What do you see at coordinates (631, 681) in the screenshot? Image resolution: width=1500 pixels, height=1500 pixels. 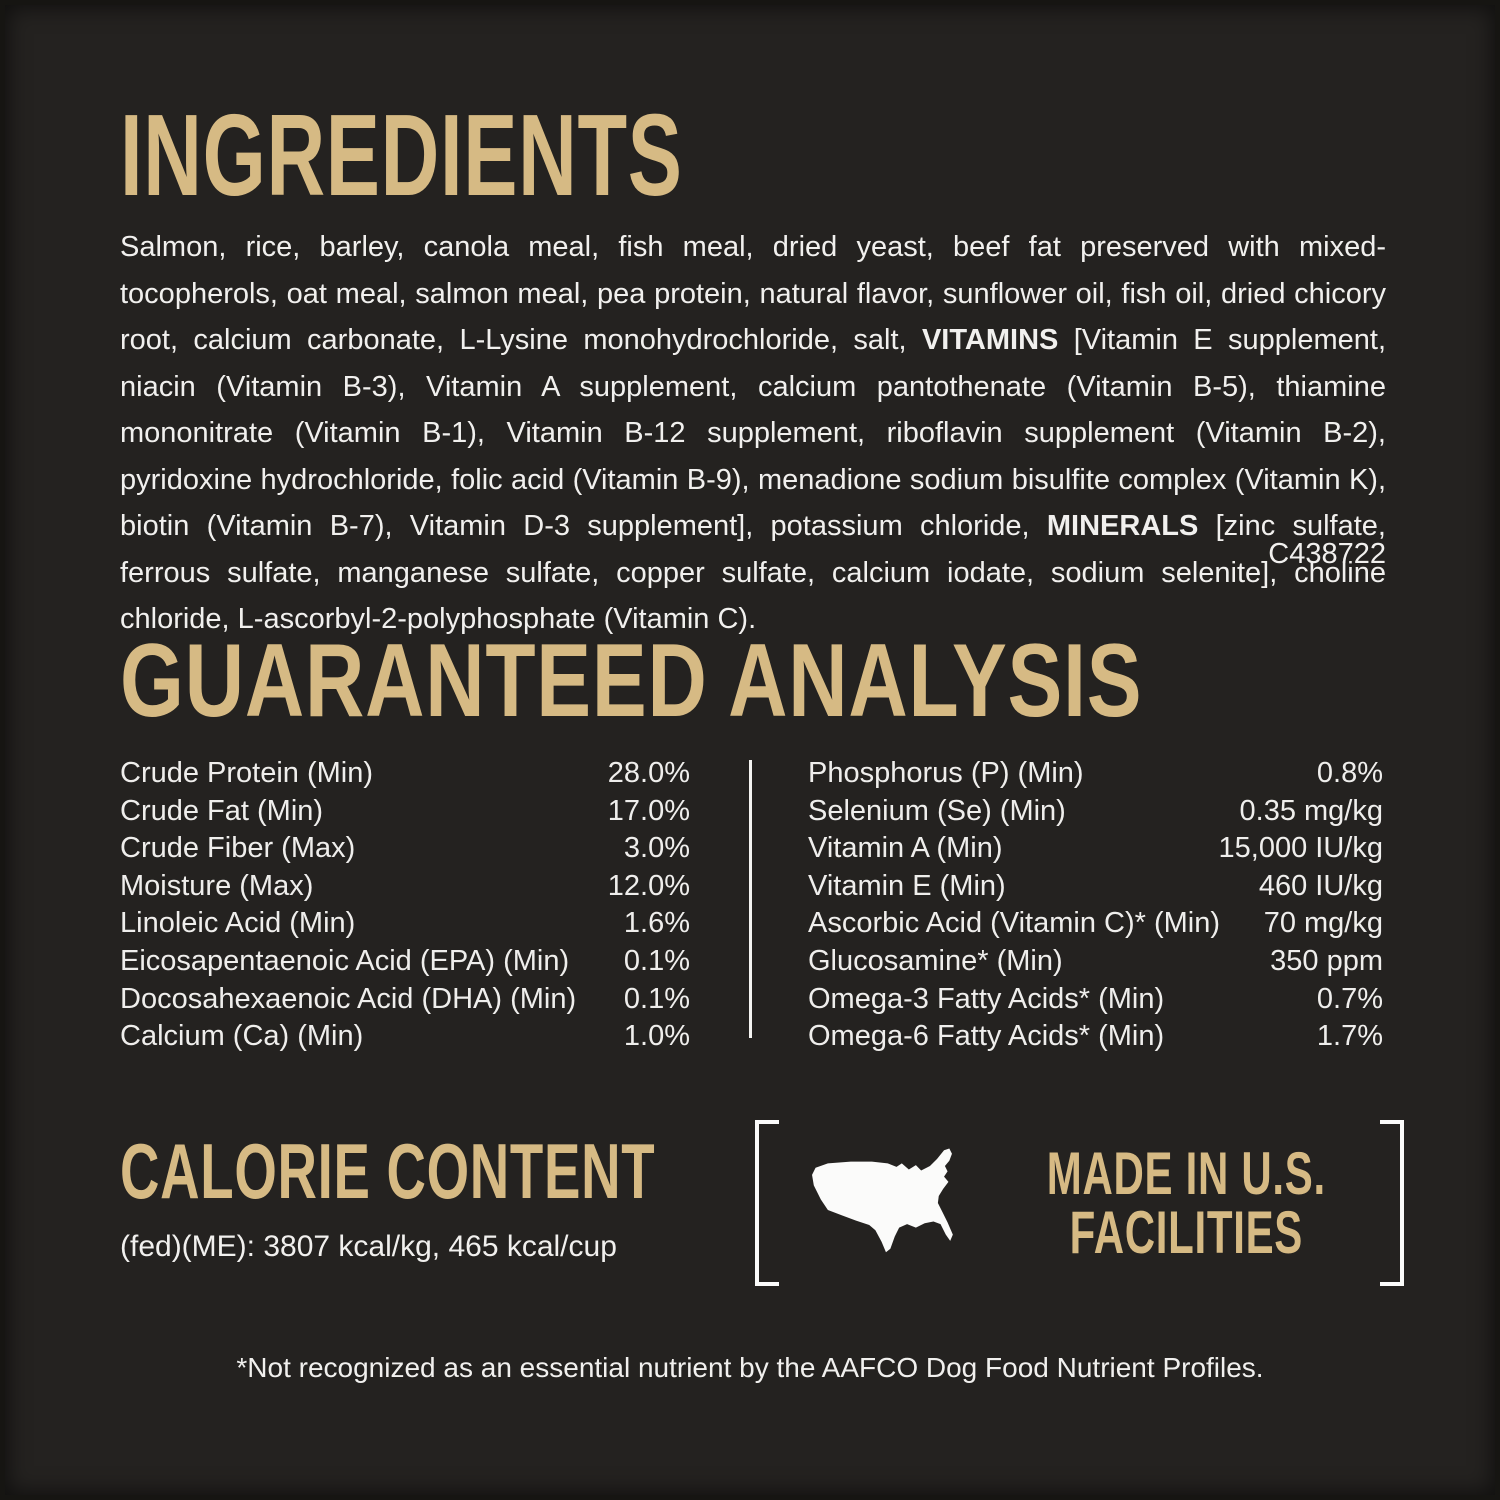 I see `guaranteed-analysis-section-title: GUARANTEED ANALYSIS` at bounding box center [631, 681].